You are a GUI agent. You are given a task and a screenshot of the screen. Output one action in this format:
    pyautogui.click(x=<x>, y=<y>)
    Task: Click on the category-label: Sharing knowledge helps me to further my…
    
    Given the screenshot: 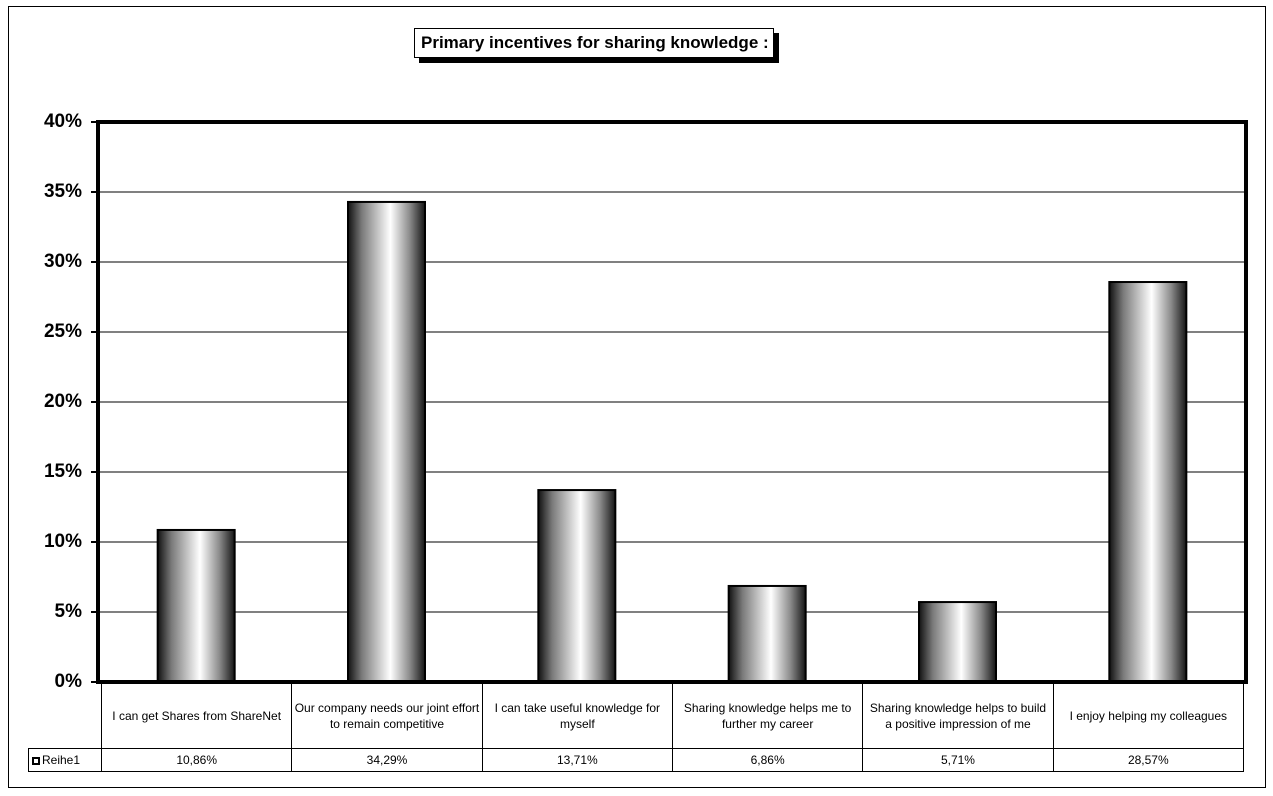 What is the action you would take?
    pyautogui.click(x=767, y=716)
    